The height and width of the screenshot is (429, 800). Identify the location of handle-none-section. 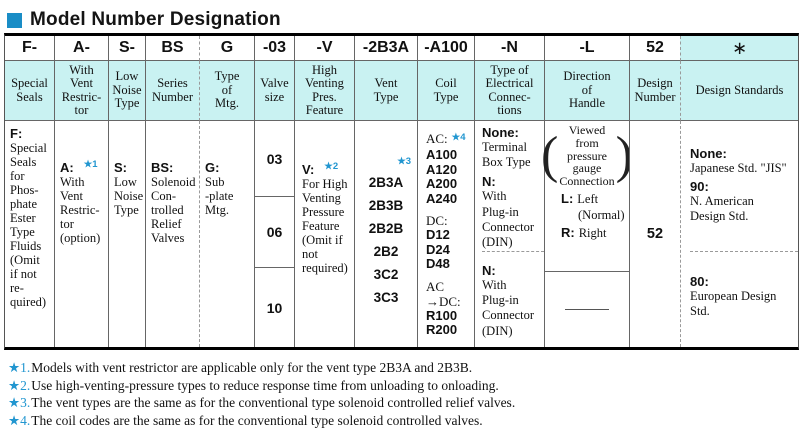
(587, 309).